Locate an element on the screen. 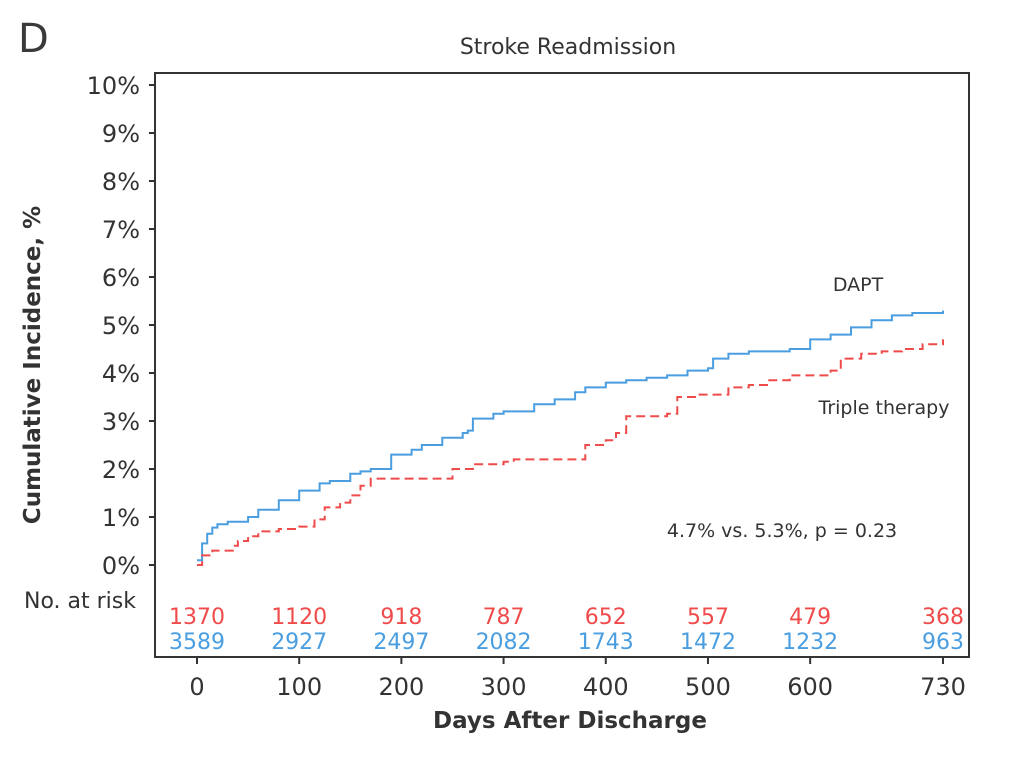 Image resolution: width=1024 pixels, height=768 pixels. at-risk-triple: 1120 is located at coordinates (299, 617).